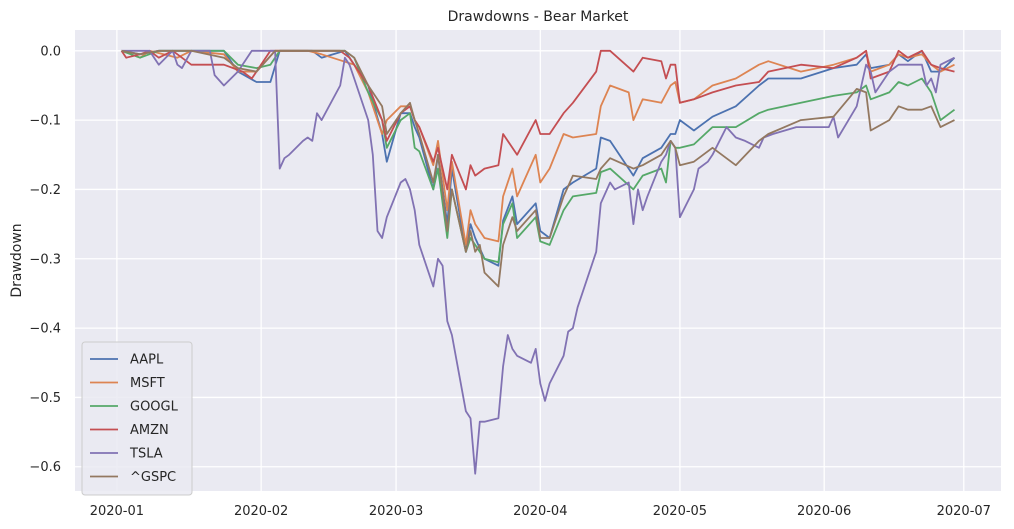 The image size is (1014, 529). I want to click on x-tick-label: 2020-04, so click(540, 511).